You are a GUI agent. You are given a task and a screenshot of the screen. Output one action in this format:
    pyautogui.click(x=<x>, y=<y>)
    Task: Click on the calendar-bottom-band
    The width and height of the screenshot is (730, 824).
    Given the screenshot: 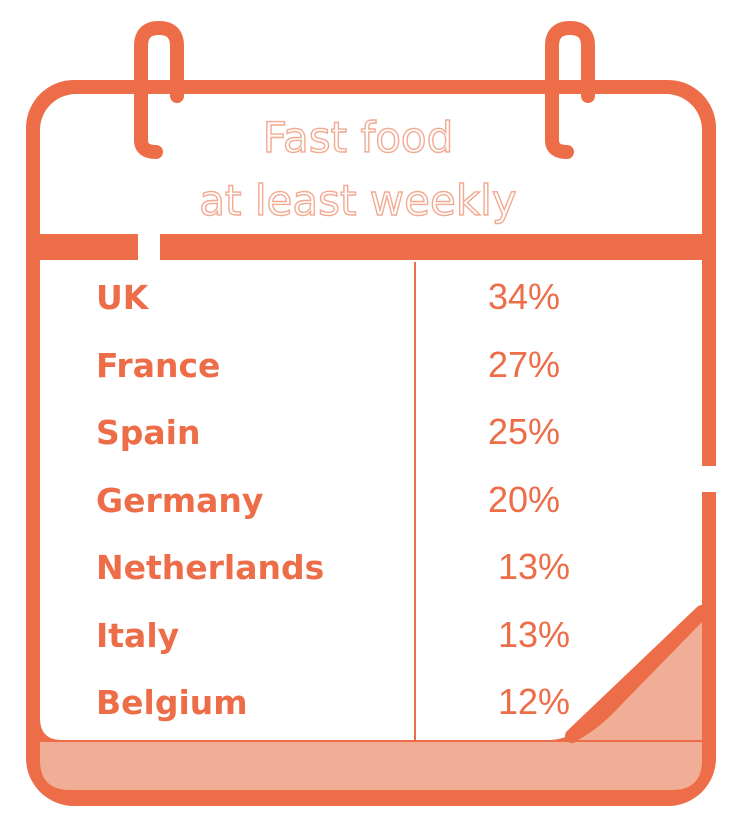 What is the action you would take?
    pyautogui.click(x=371, y=766)
    